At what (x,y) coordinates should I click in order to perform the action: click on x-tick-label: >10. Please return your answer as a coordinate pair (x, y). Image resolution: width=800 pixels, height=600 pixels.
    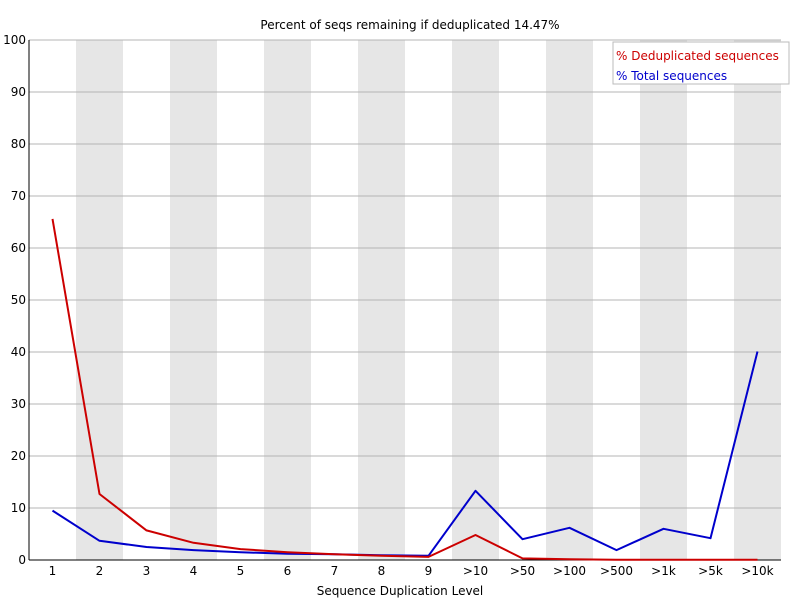
    Looking at the image, I should click on (475, 571).